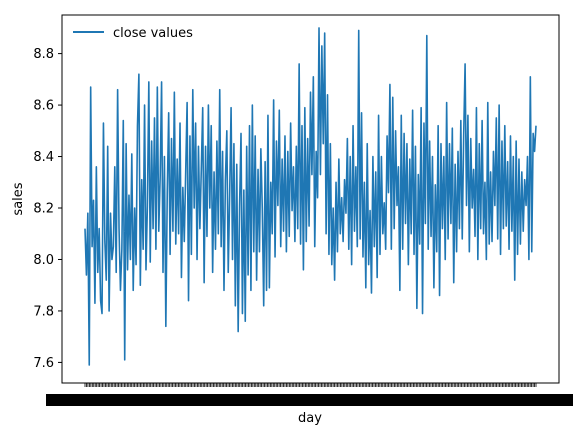 The image size is (584, 436). What do you see at coordinates (43, 209) in the screenshot?
I see `y-tick-label: 8.2` at bounding box center [43, 209].